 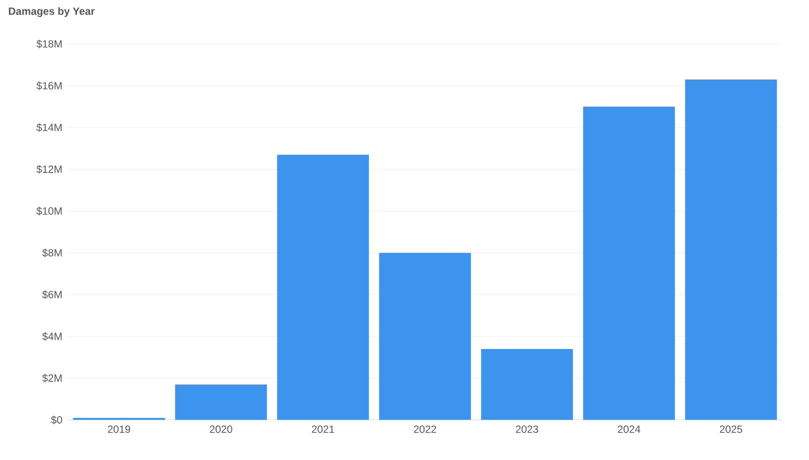 What do you see at coordinates (52, 378) in the screenshot?
I see `y-tick-label: $2M` at bounding box center [52, 378].